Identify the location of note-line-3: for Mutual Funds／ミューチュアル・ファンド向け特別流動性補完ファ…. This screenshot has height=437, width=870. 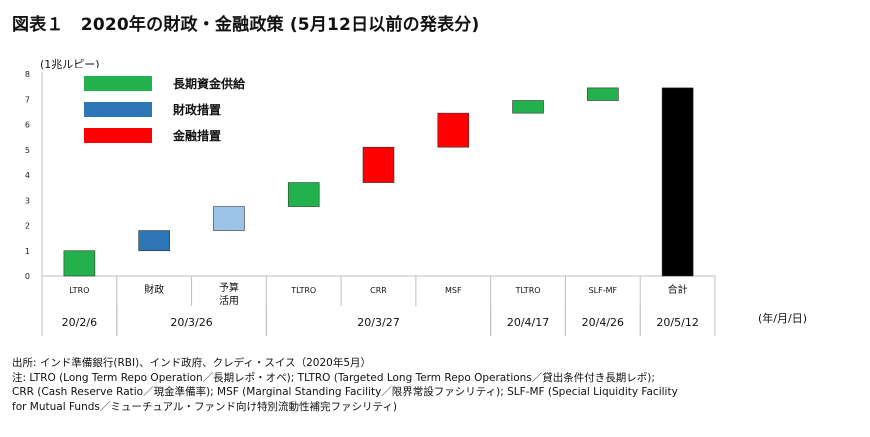
(205, 406).